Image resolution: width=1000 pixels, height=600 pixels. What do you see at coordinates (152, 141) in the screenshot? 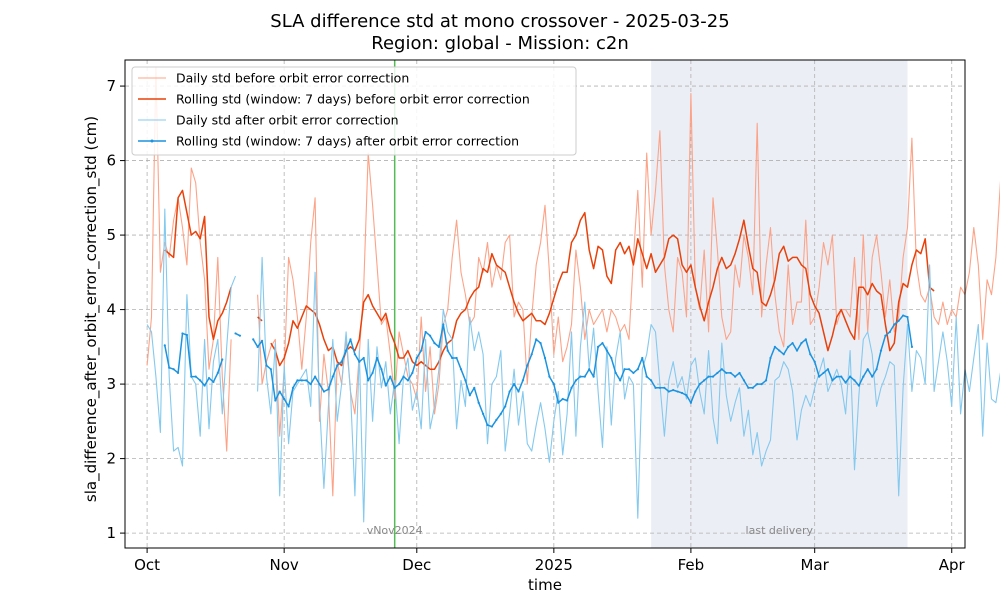
I see `legend-swatch-dot` at bounding box center [152, 141].